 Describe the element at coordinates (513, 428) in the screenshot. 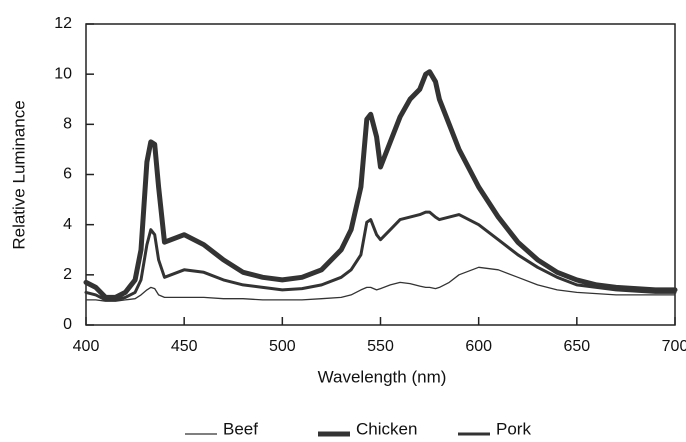

I see `legend-label: Pork` at that location.